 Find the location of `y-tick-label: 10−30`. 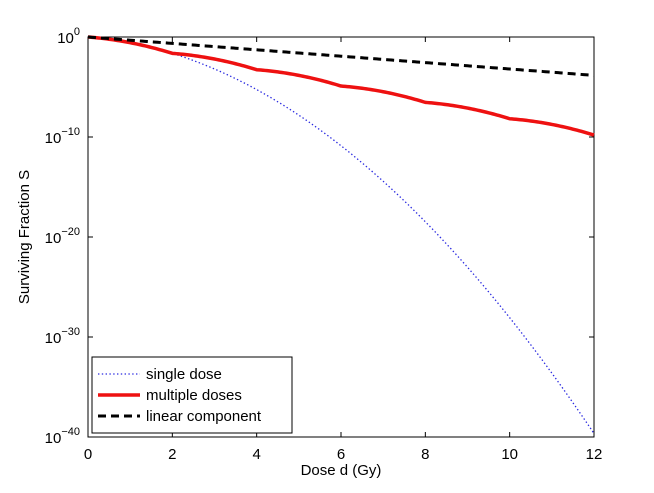

y-tick-label: 10−30 is located at coordinates (62, 336).